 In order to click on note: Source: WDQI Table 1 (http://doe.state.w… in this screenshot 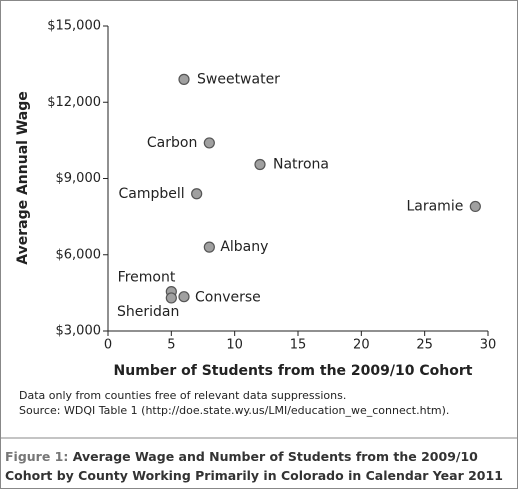, I will do `click(234, 410)`.